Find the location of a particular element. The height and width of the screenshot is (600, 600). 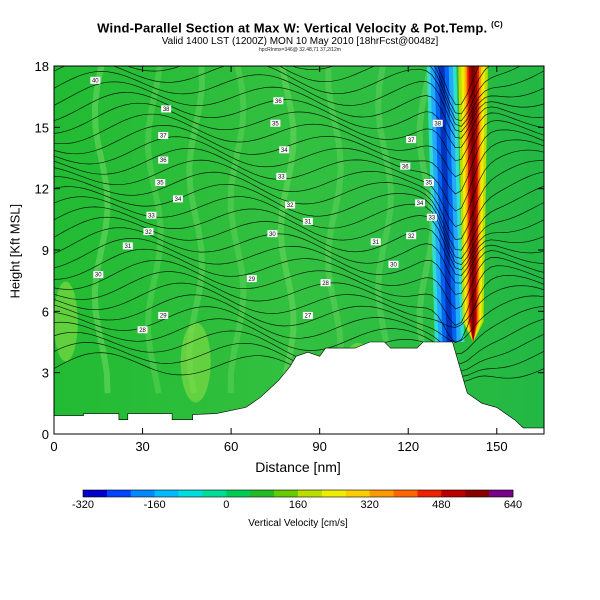

weak-updraft-patch is located at coordinates (195, 362).